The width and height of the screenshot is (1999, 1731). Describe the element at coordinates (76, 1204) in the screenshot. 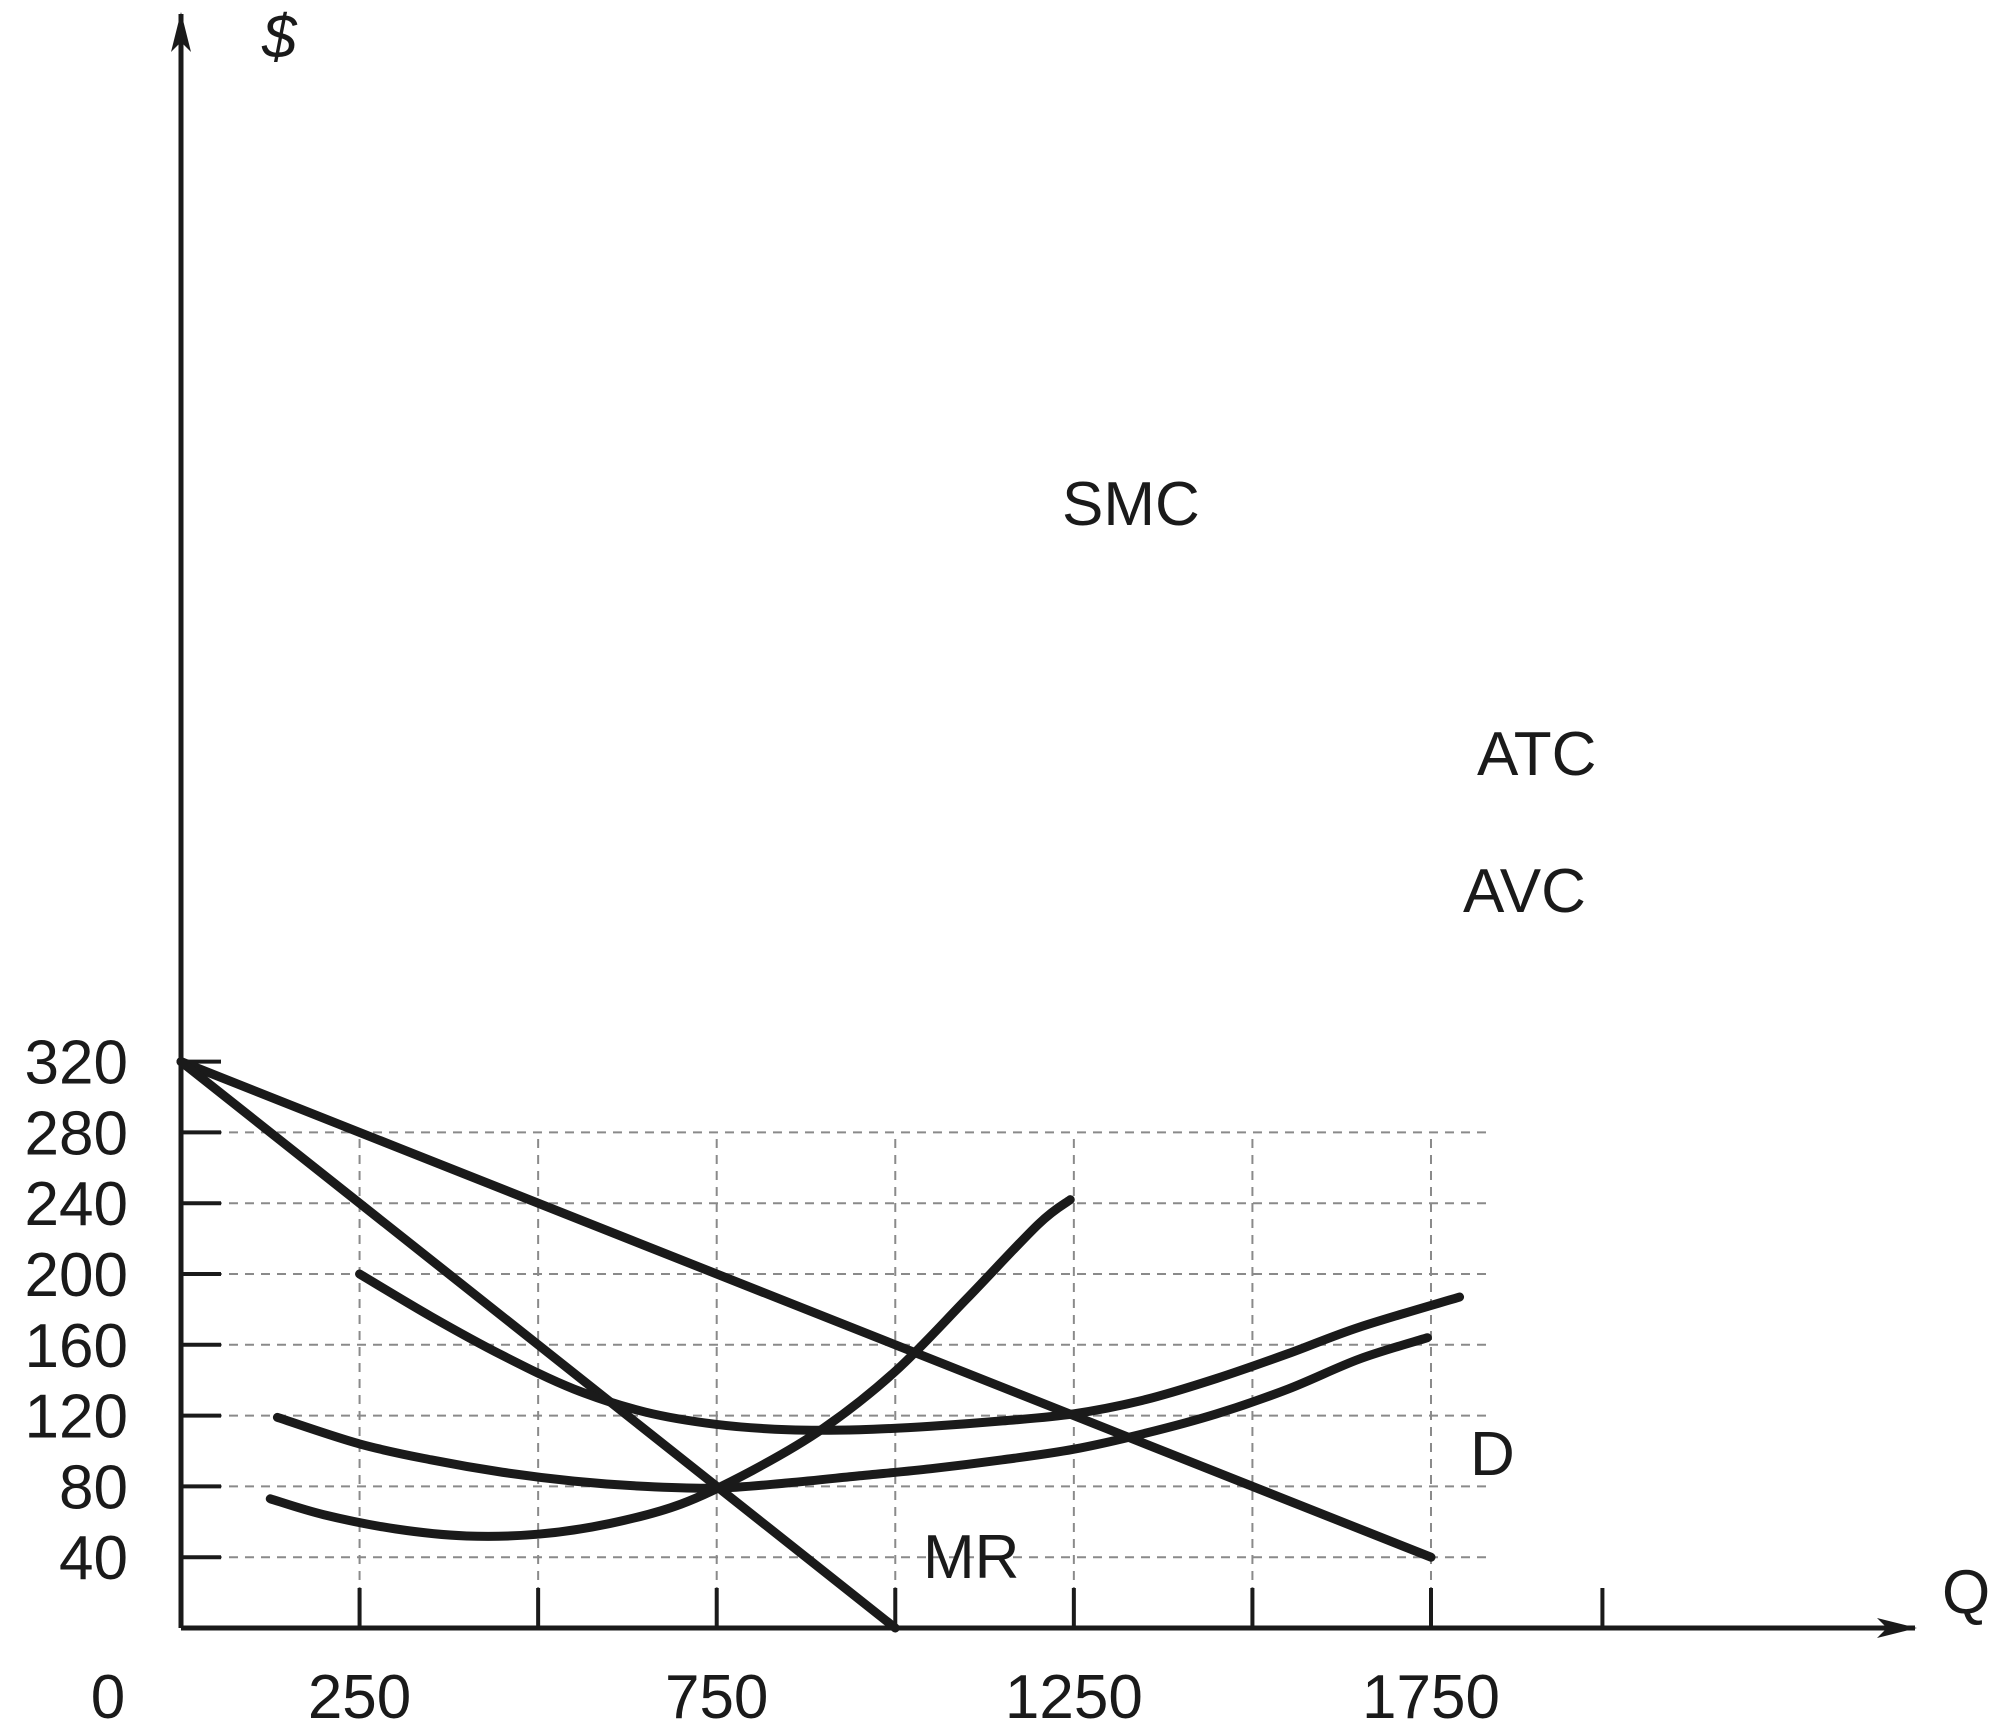

I see `y-tick-label: 240` at that location.